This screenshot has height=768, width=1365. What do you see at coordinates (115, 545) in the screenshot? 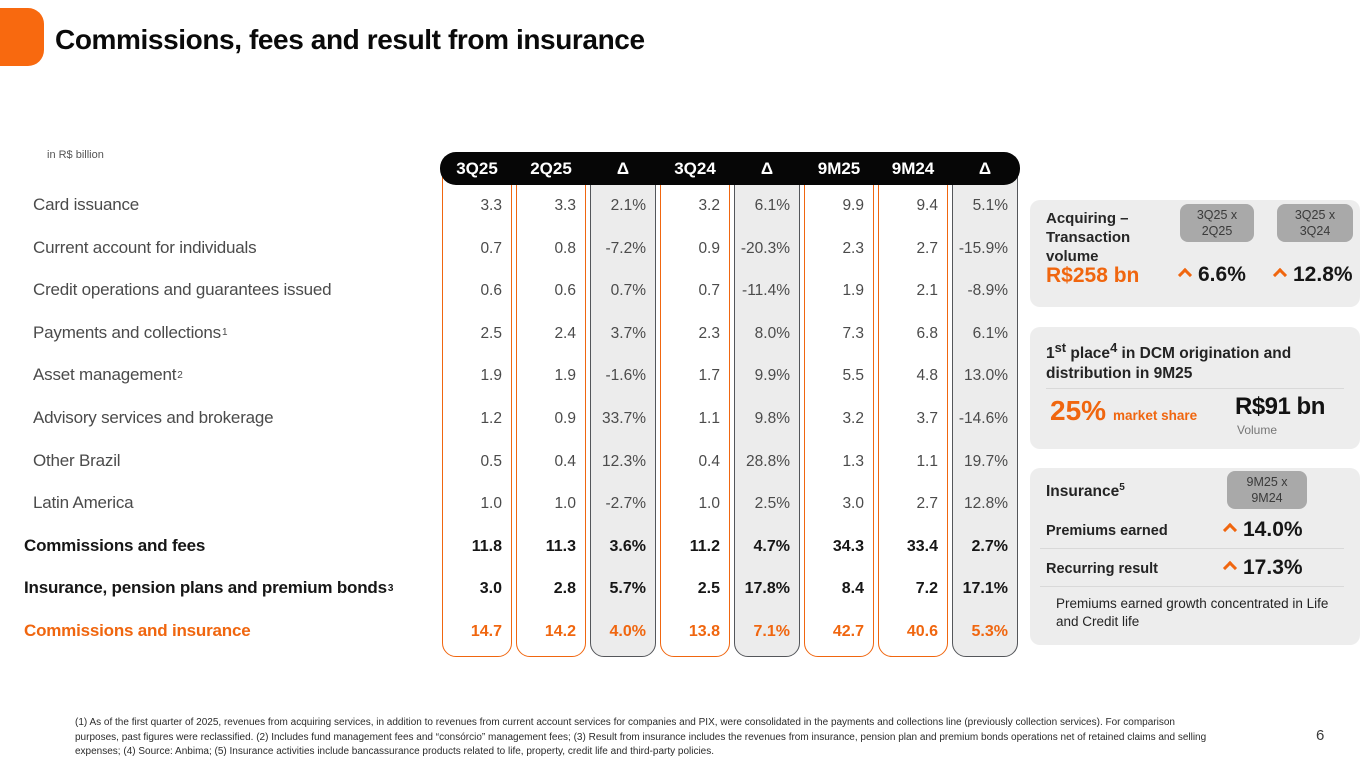
I see `table-row-label-text: Commissions and fees` at bounding box center [115, 545].